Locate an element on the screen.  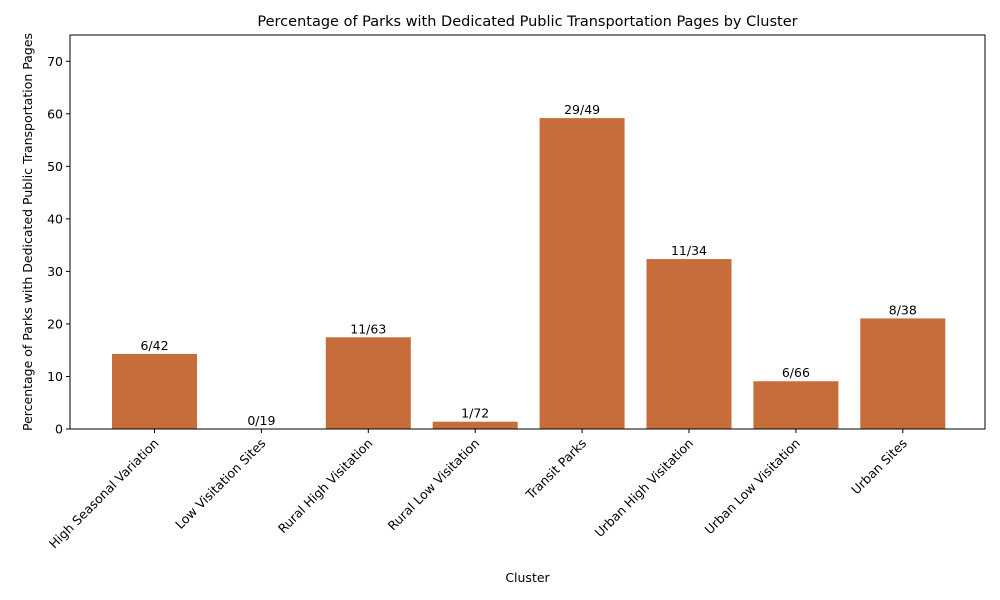
y-tick-label: 60 is located at coordinates (55, 113).